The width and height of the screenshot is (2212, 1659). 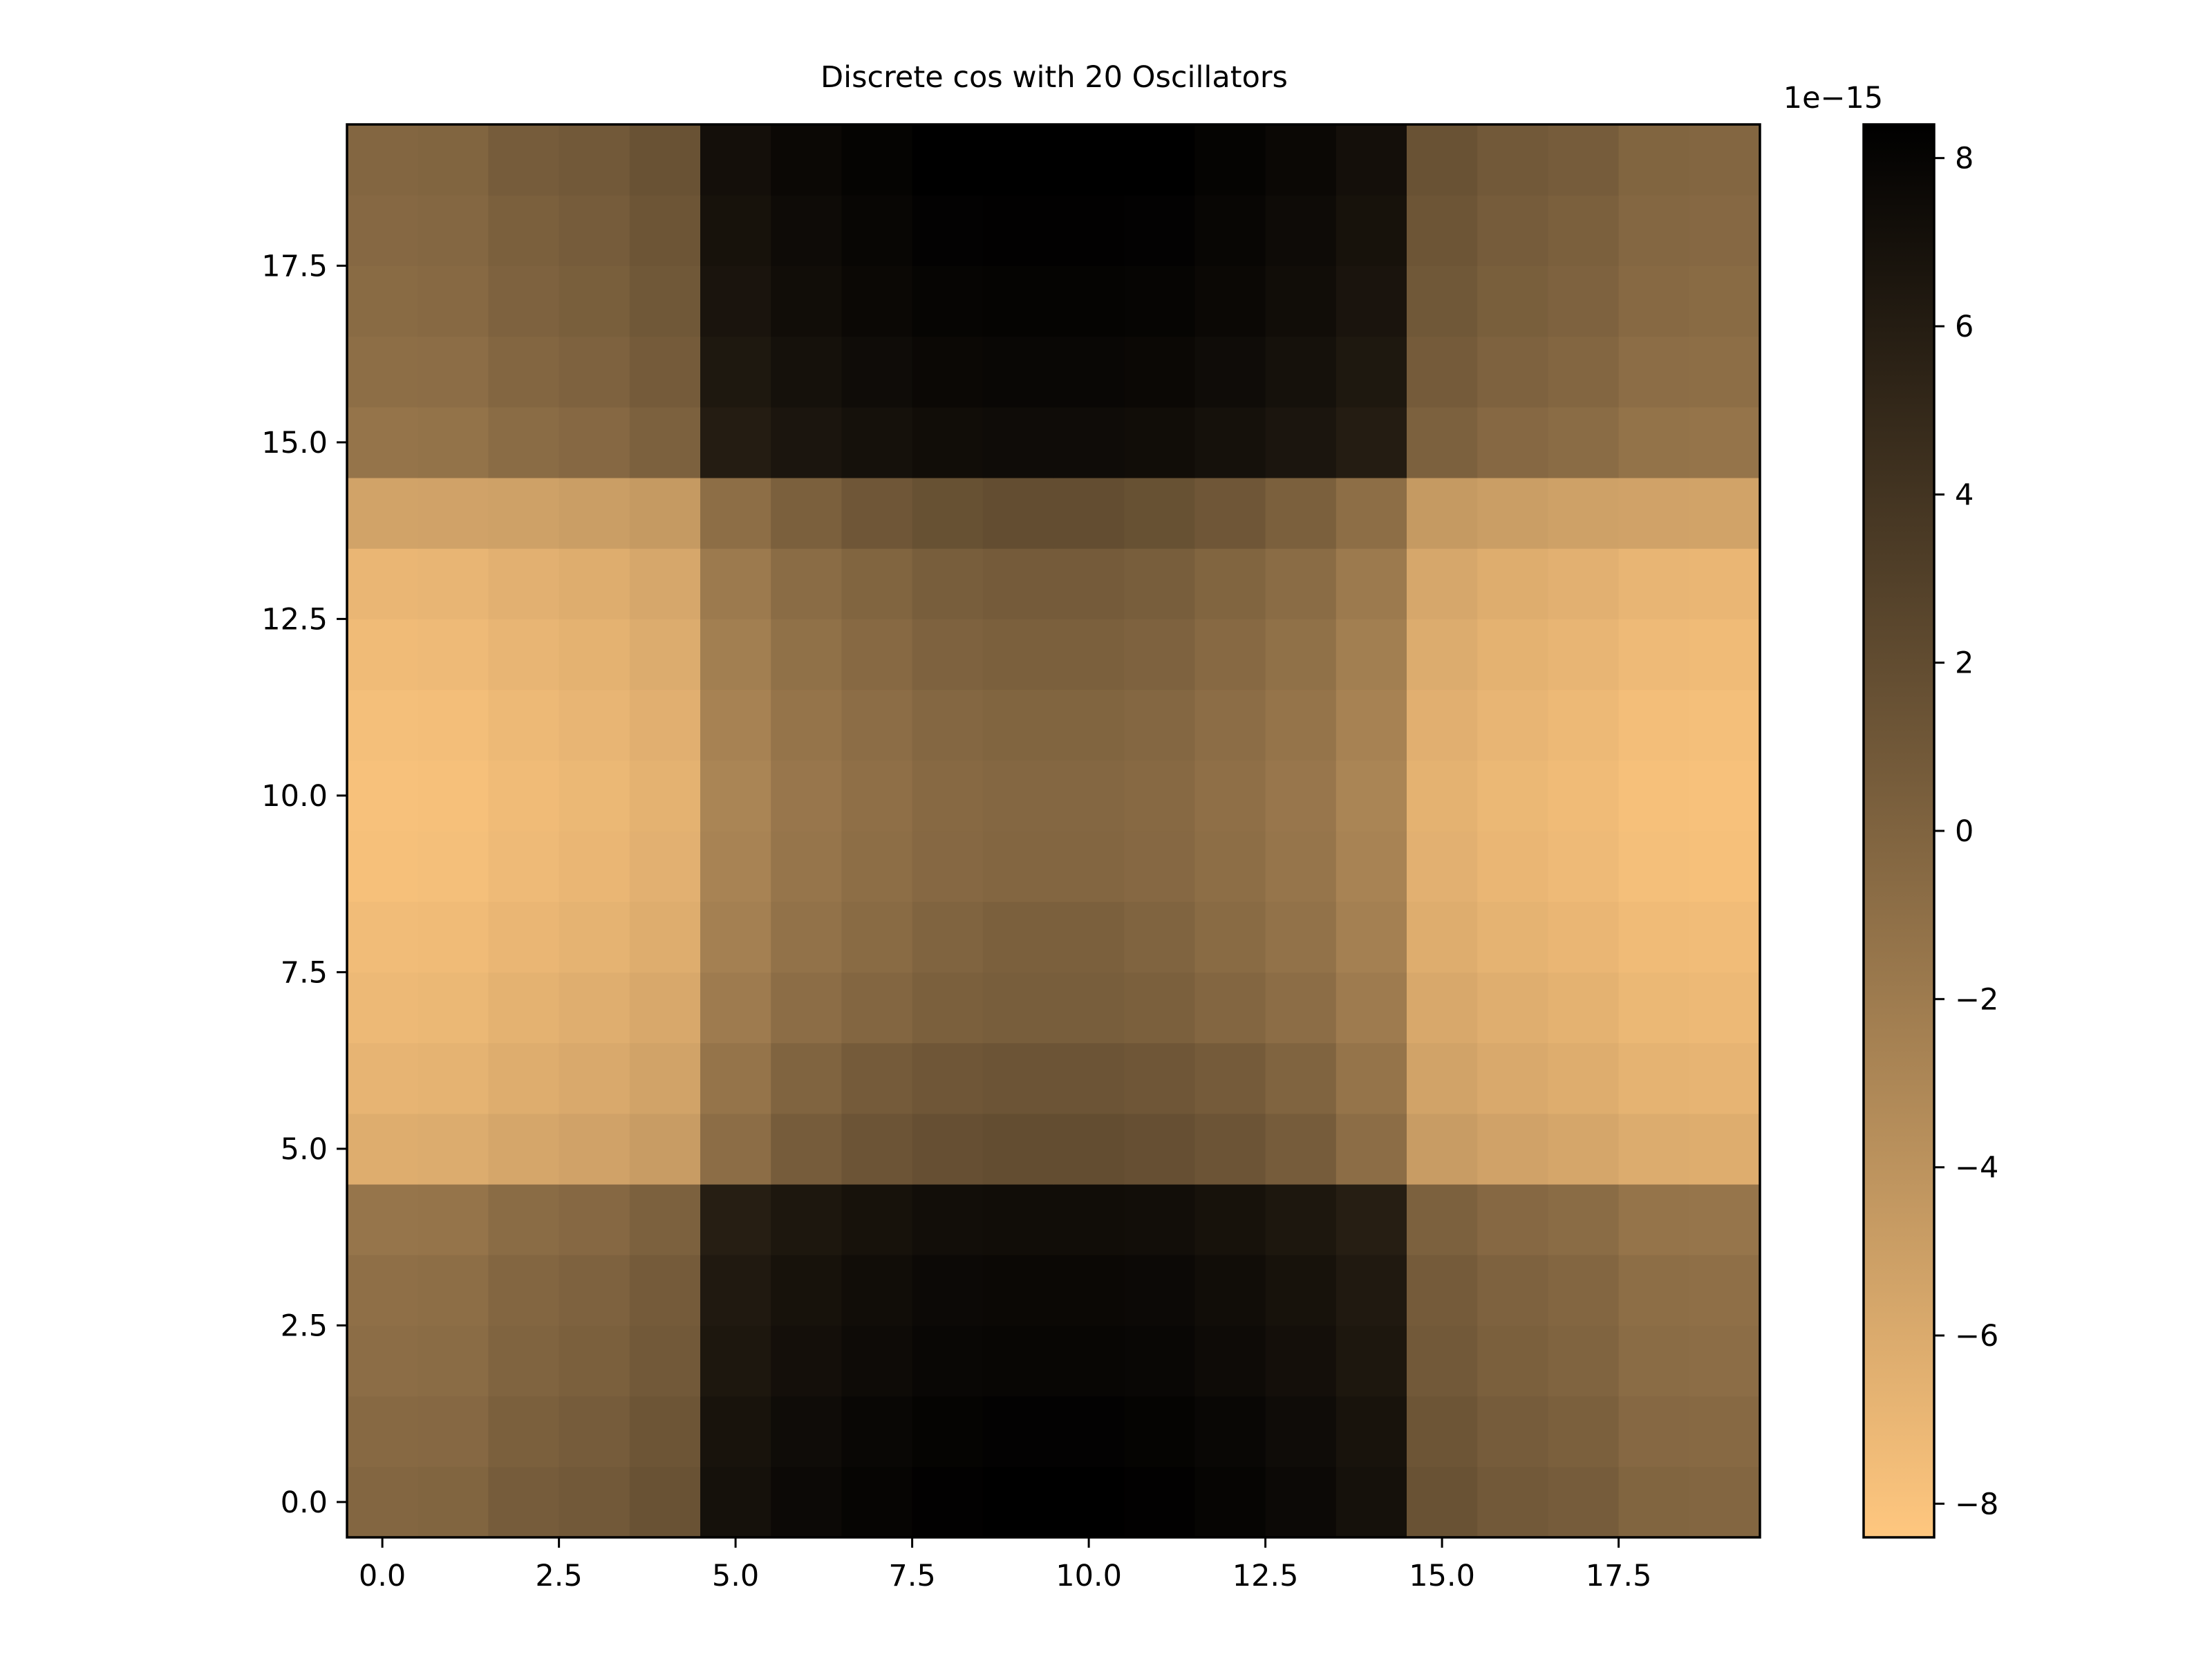 I want to click on colorbar-tick-label: 2, so click(x=1965, y=663).